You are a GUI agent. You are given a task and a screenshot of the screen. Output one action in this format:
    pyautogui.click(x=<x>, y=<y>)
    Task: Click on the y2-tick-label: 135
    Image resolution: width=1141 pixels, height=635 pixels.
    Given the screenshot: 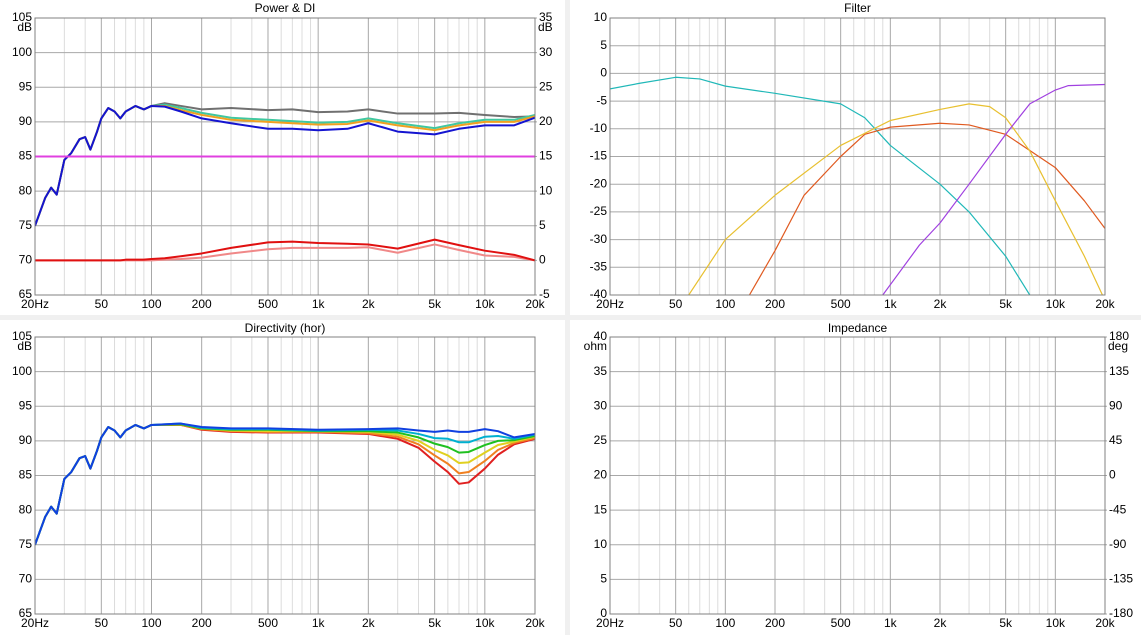 What is the action you would take?
    pyautogui.click(x=1119, y=371)
    